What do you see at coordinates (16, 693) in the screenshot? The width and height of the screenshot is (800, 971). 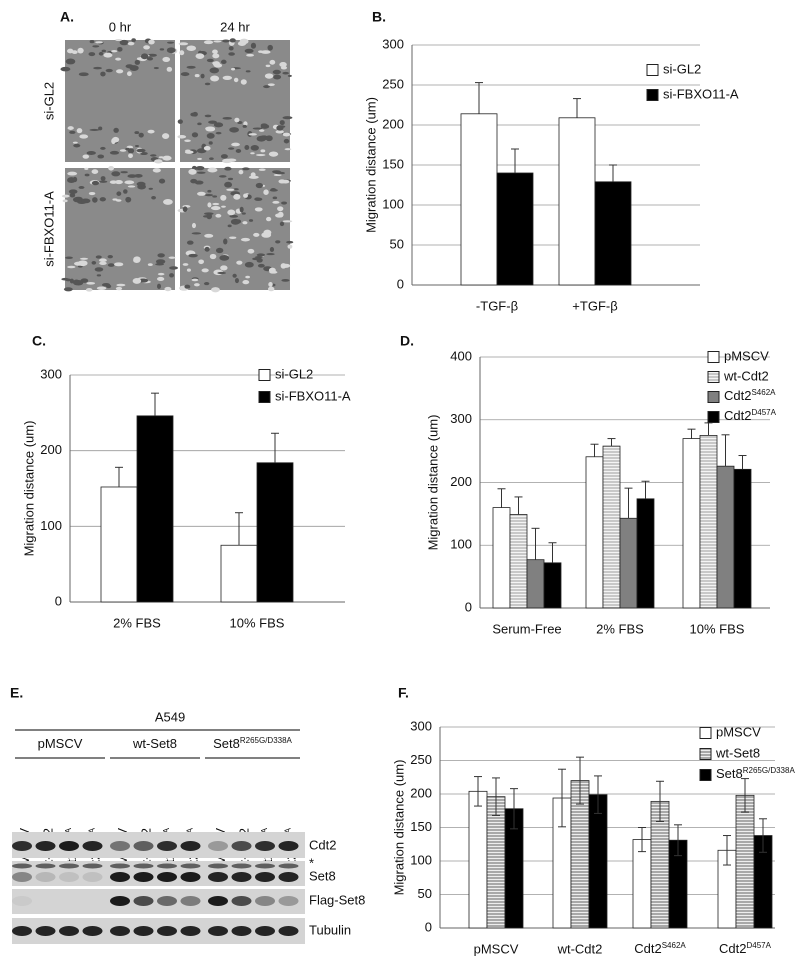 I see `panel-label: E.` at bounding box center [16, 693].